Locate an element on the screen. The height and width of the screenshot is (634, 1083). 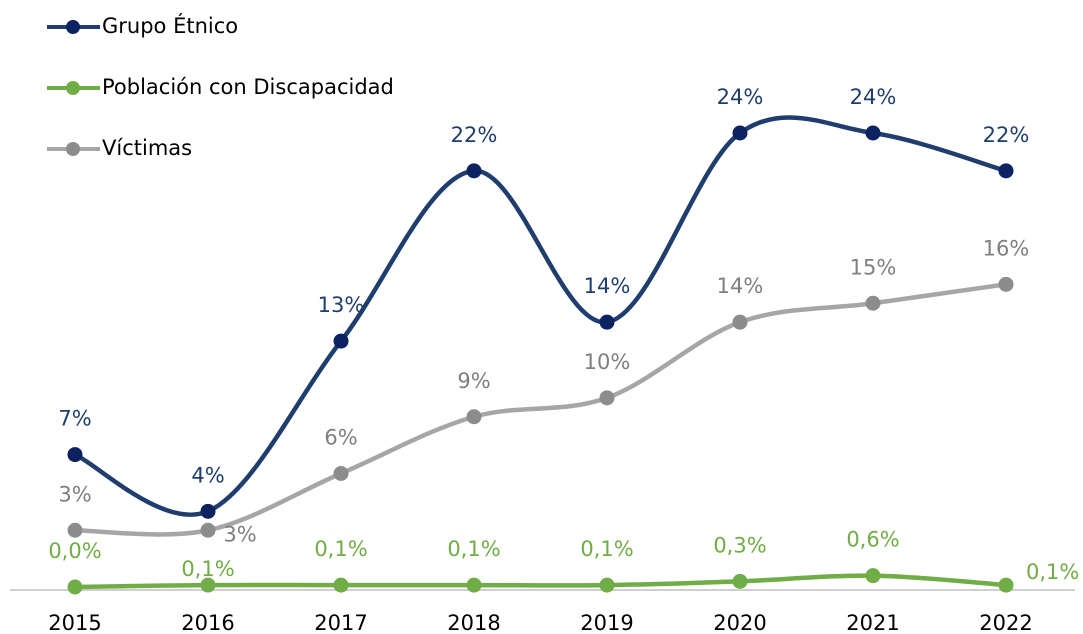
data-label: 13% is located at coordinates (341, 305).